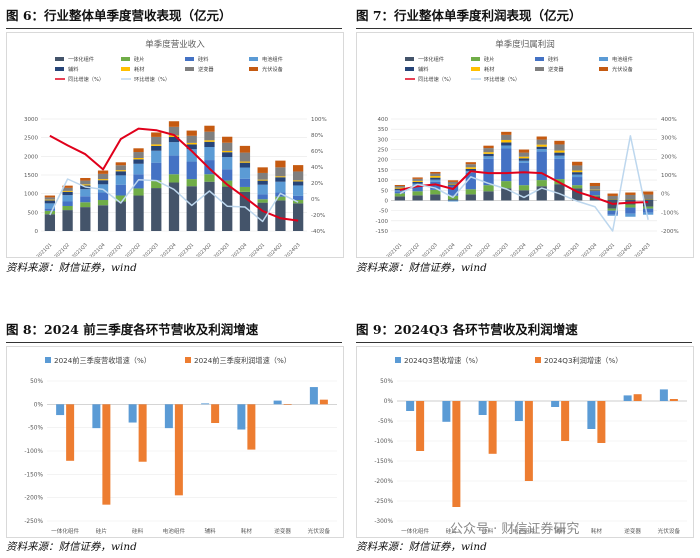 The height and width of the screenshot is (558, 700). Describe the element at coordinates (554, 249) in the screenshot. I see `x-tick-label: 2023Q2` at that location.